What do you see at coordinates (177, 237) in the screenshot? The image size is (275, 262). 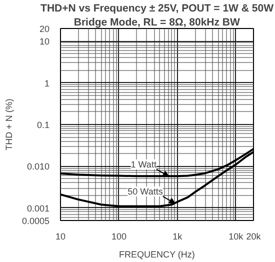 I see `x-tick-label: 1k` at bounding box center [177, 237].